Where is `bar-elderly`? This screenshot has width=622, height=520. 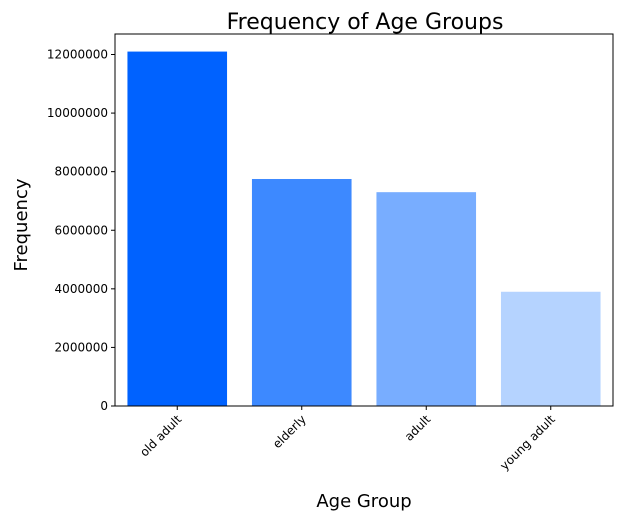
bar-elderly is located at coordinates (301, 292).